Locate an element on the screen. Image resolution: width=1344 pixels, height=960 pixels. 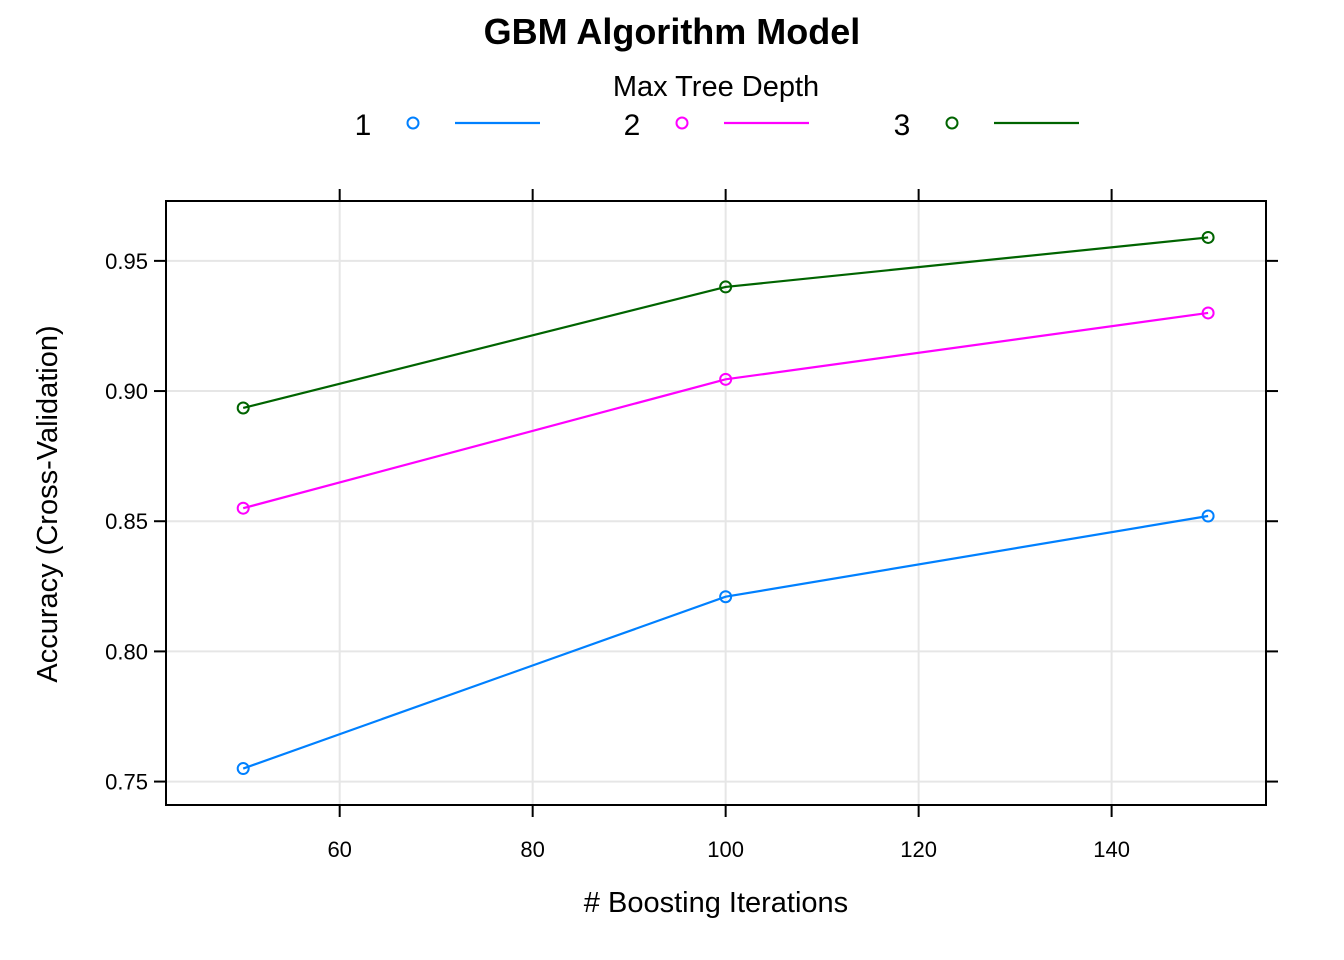
x-tick-label: 140 is located at coordinates (1111, 849).